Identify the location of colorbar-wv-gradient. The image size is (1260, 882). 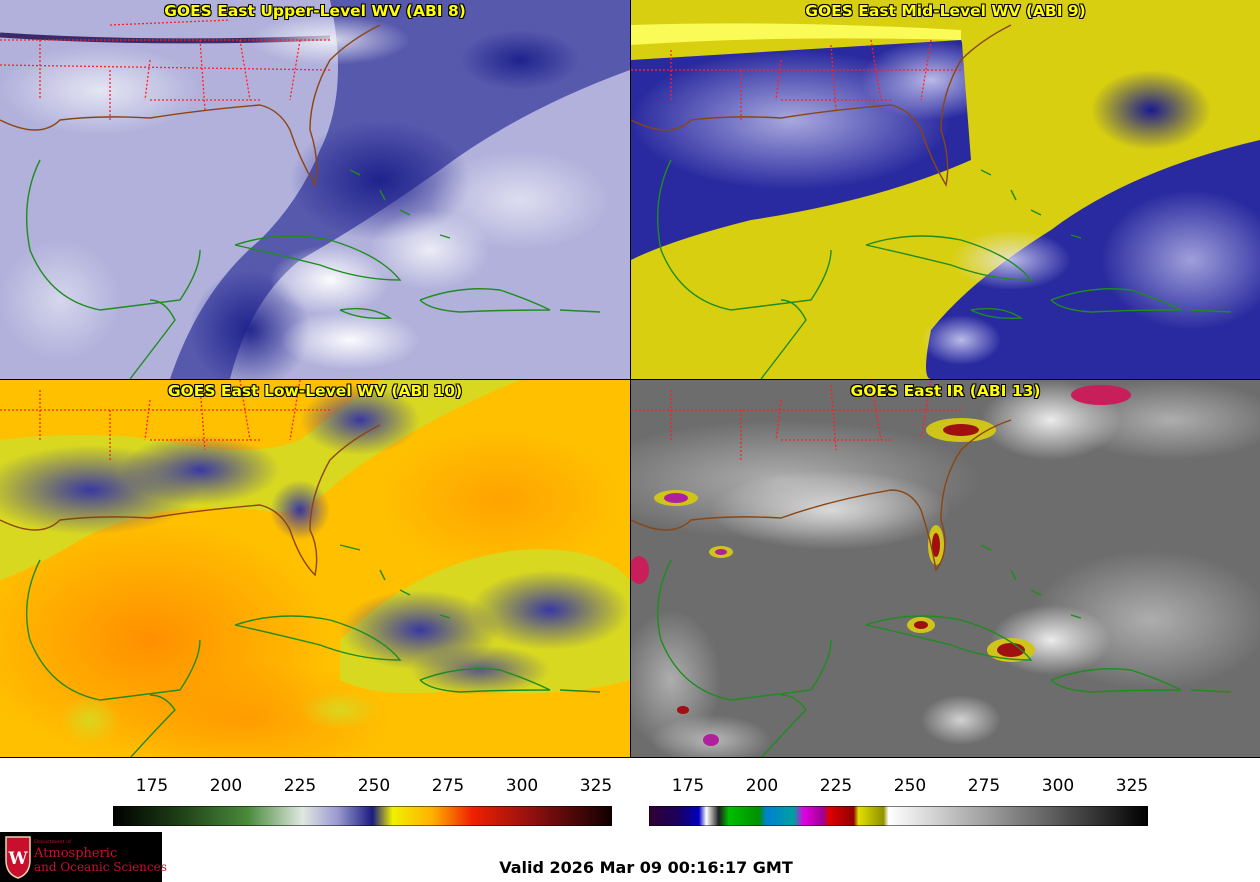
(362, 816).